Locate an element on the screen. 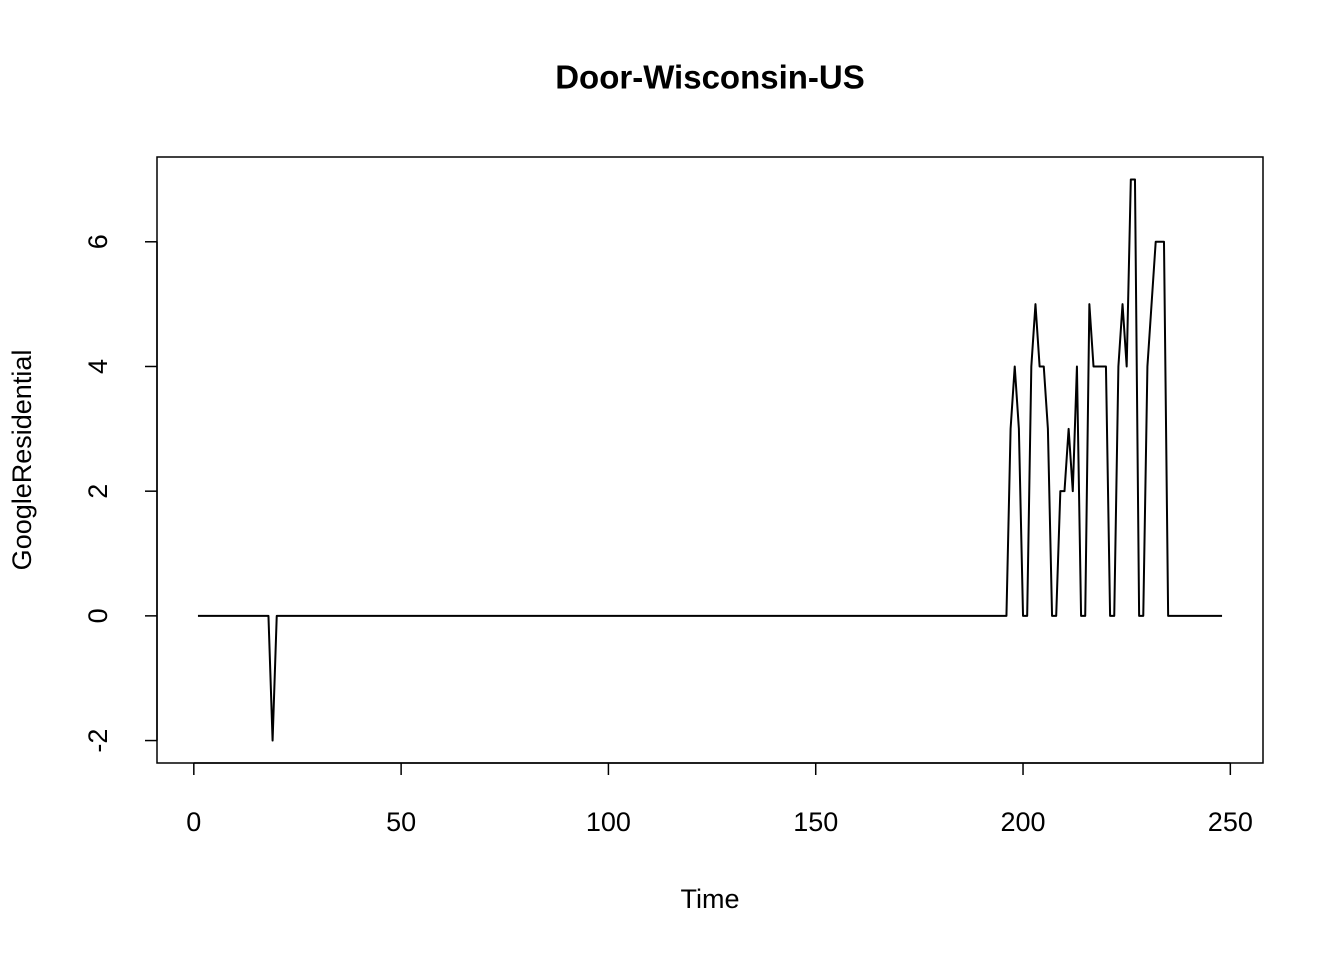 The width and height of the screenshot is (1344, 965). x-tick-label: 50 is located at coordinates (401, 822).